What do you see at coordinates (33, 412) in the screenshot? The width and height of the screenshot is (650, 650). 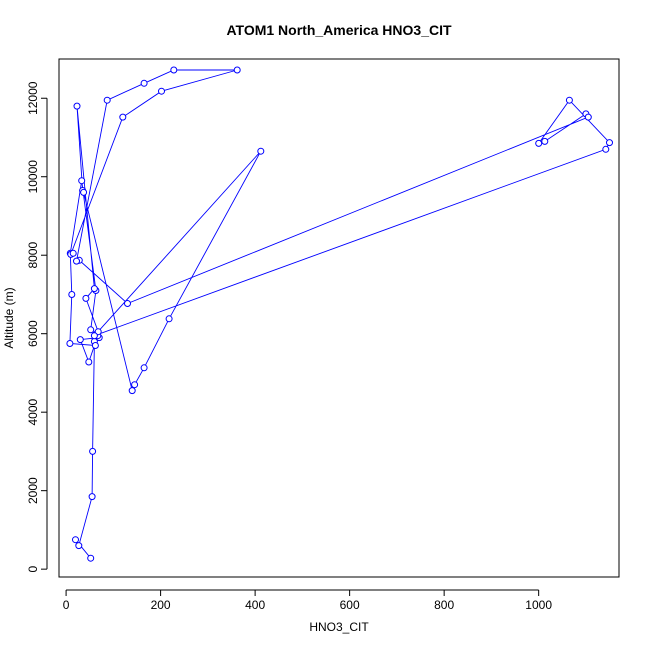 I see `y-tick-label: 4000` at bounding box center [33, 412].